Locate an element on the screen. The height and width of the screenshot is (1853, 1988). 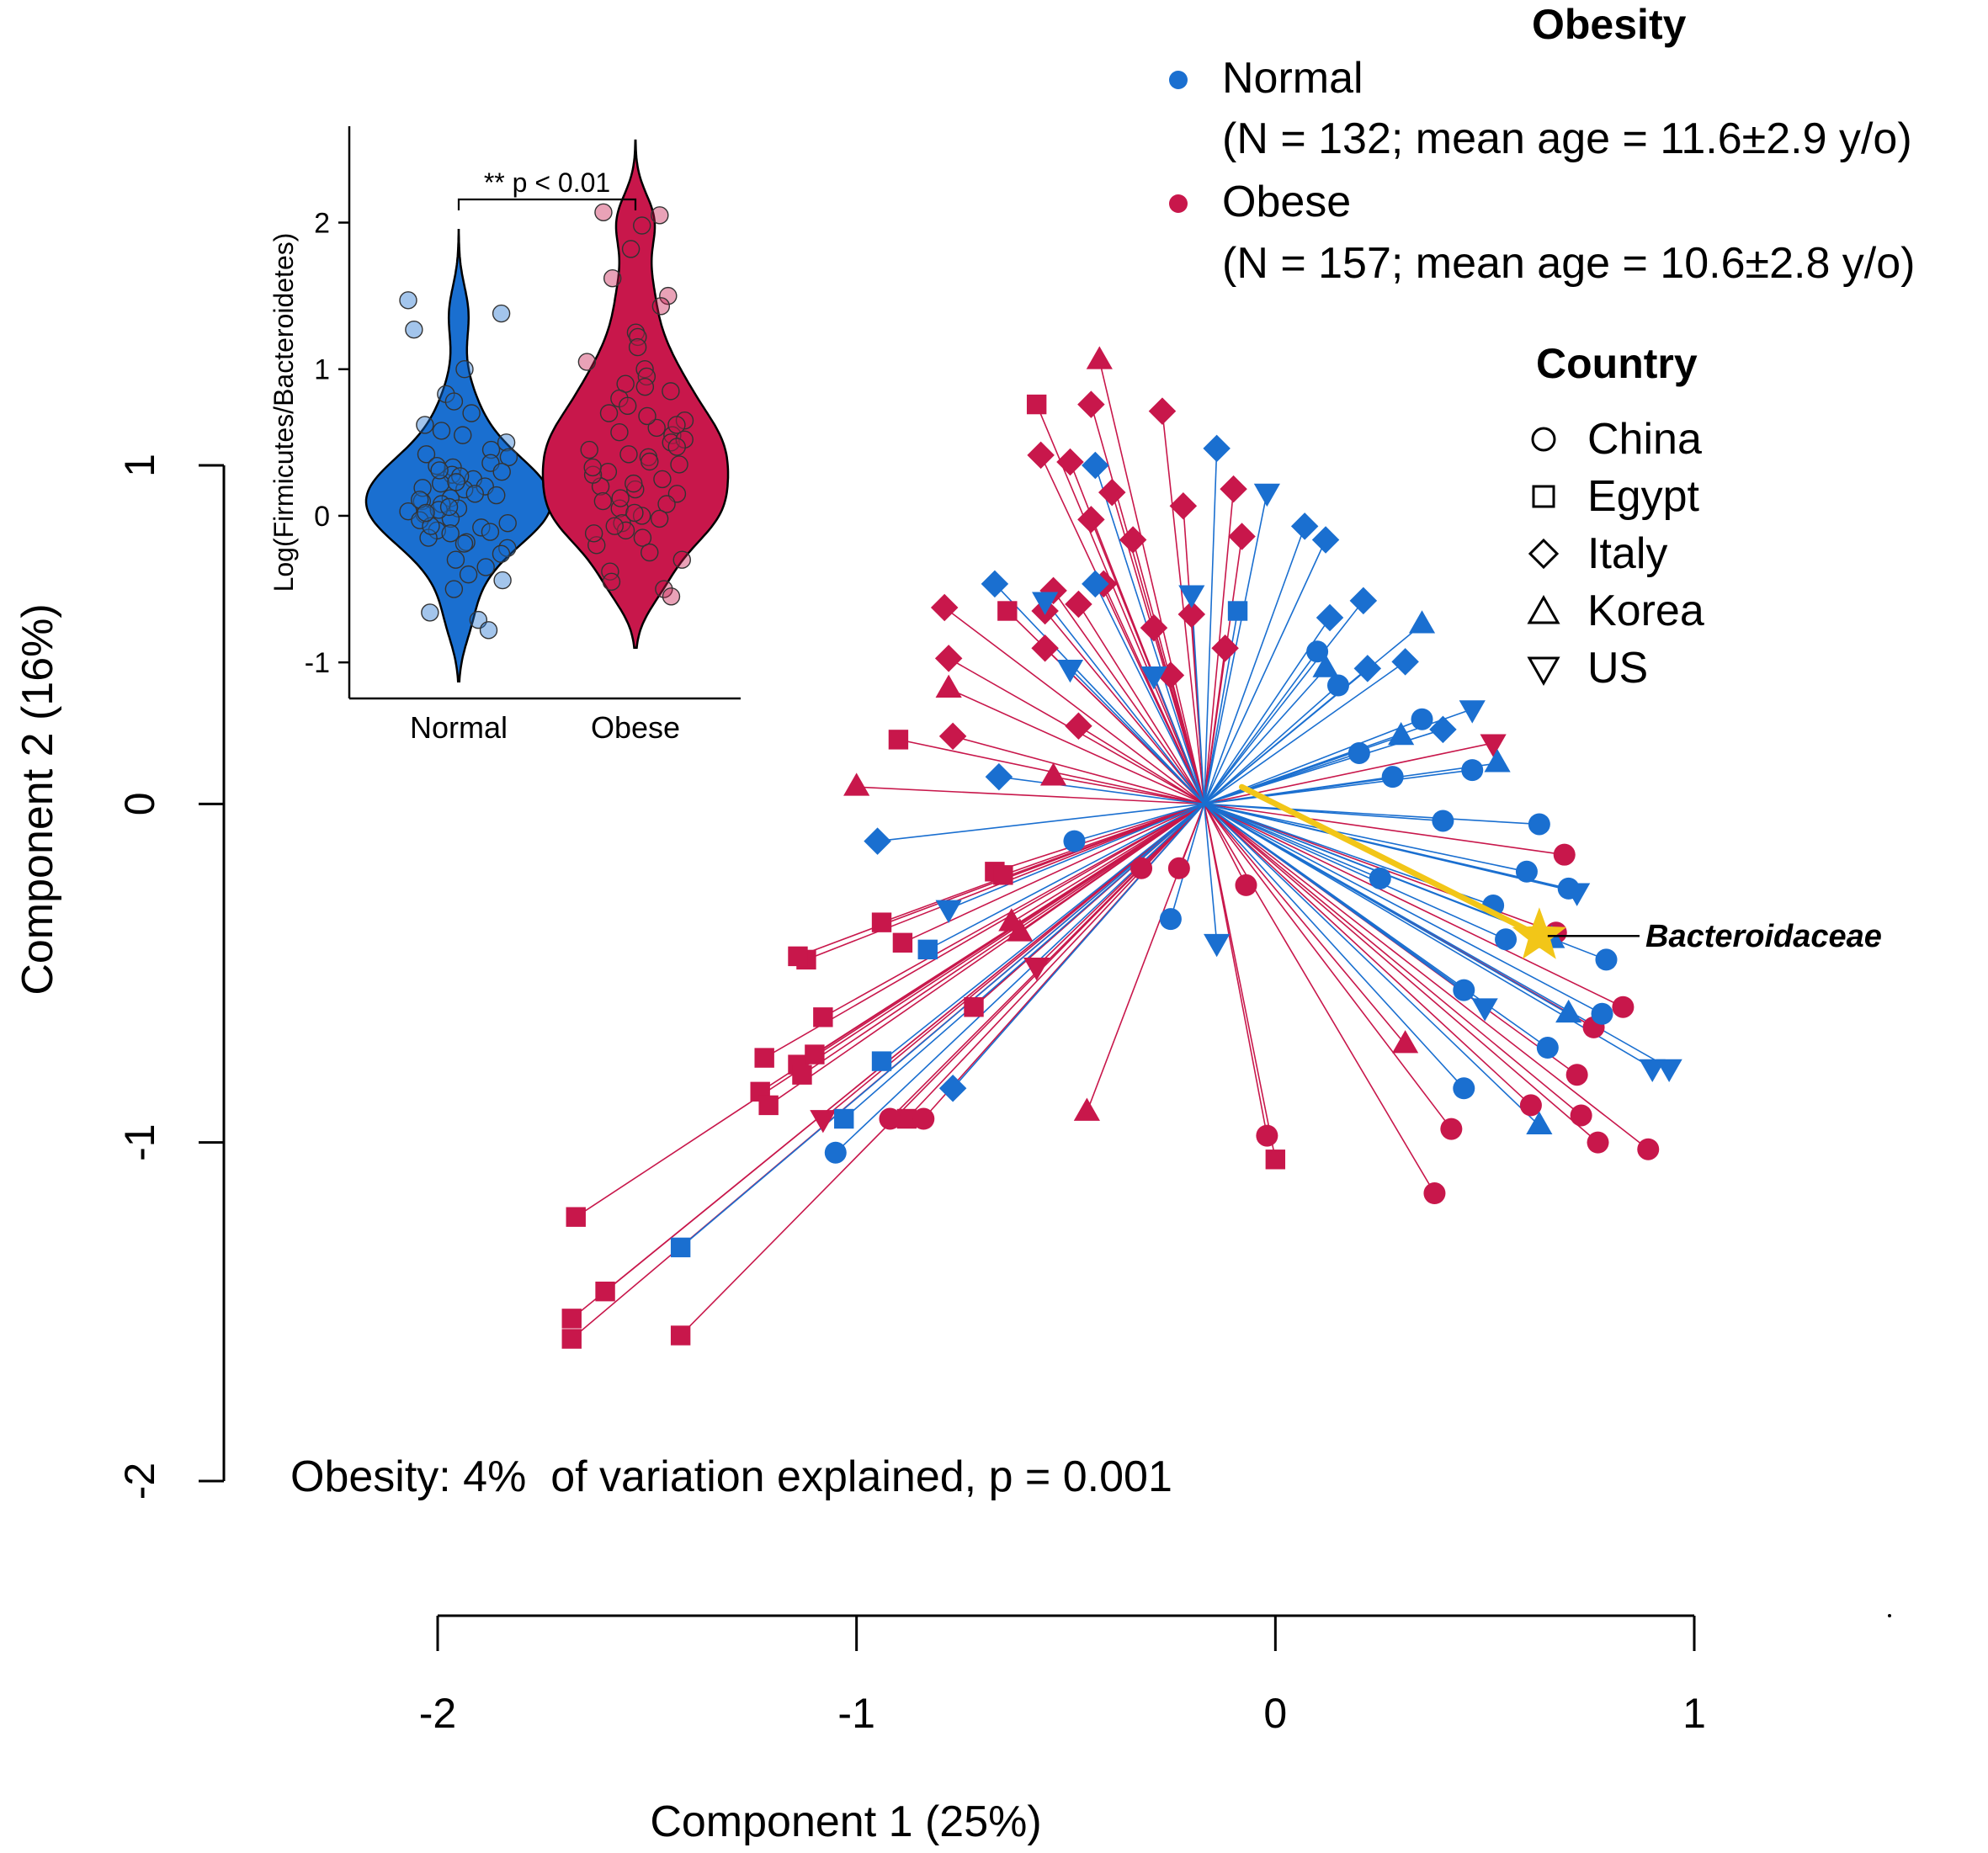
obese-triangle-down-point is located at coordinates (823, 1122).